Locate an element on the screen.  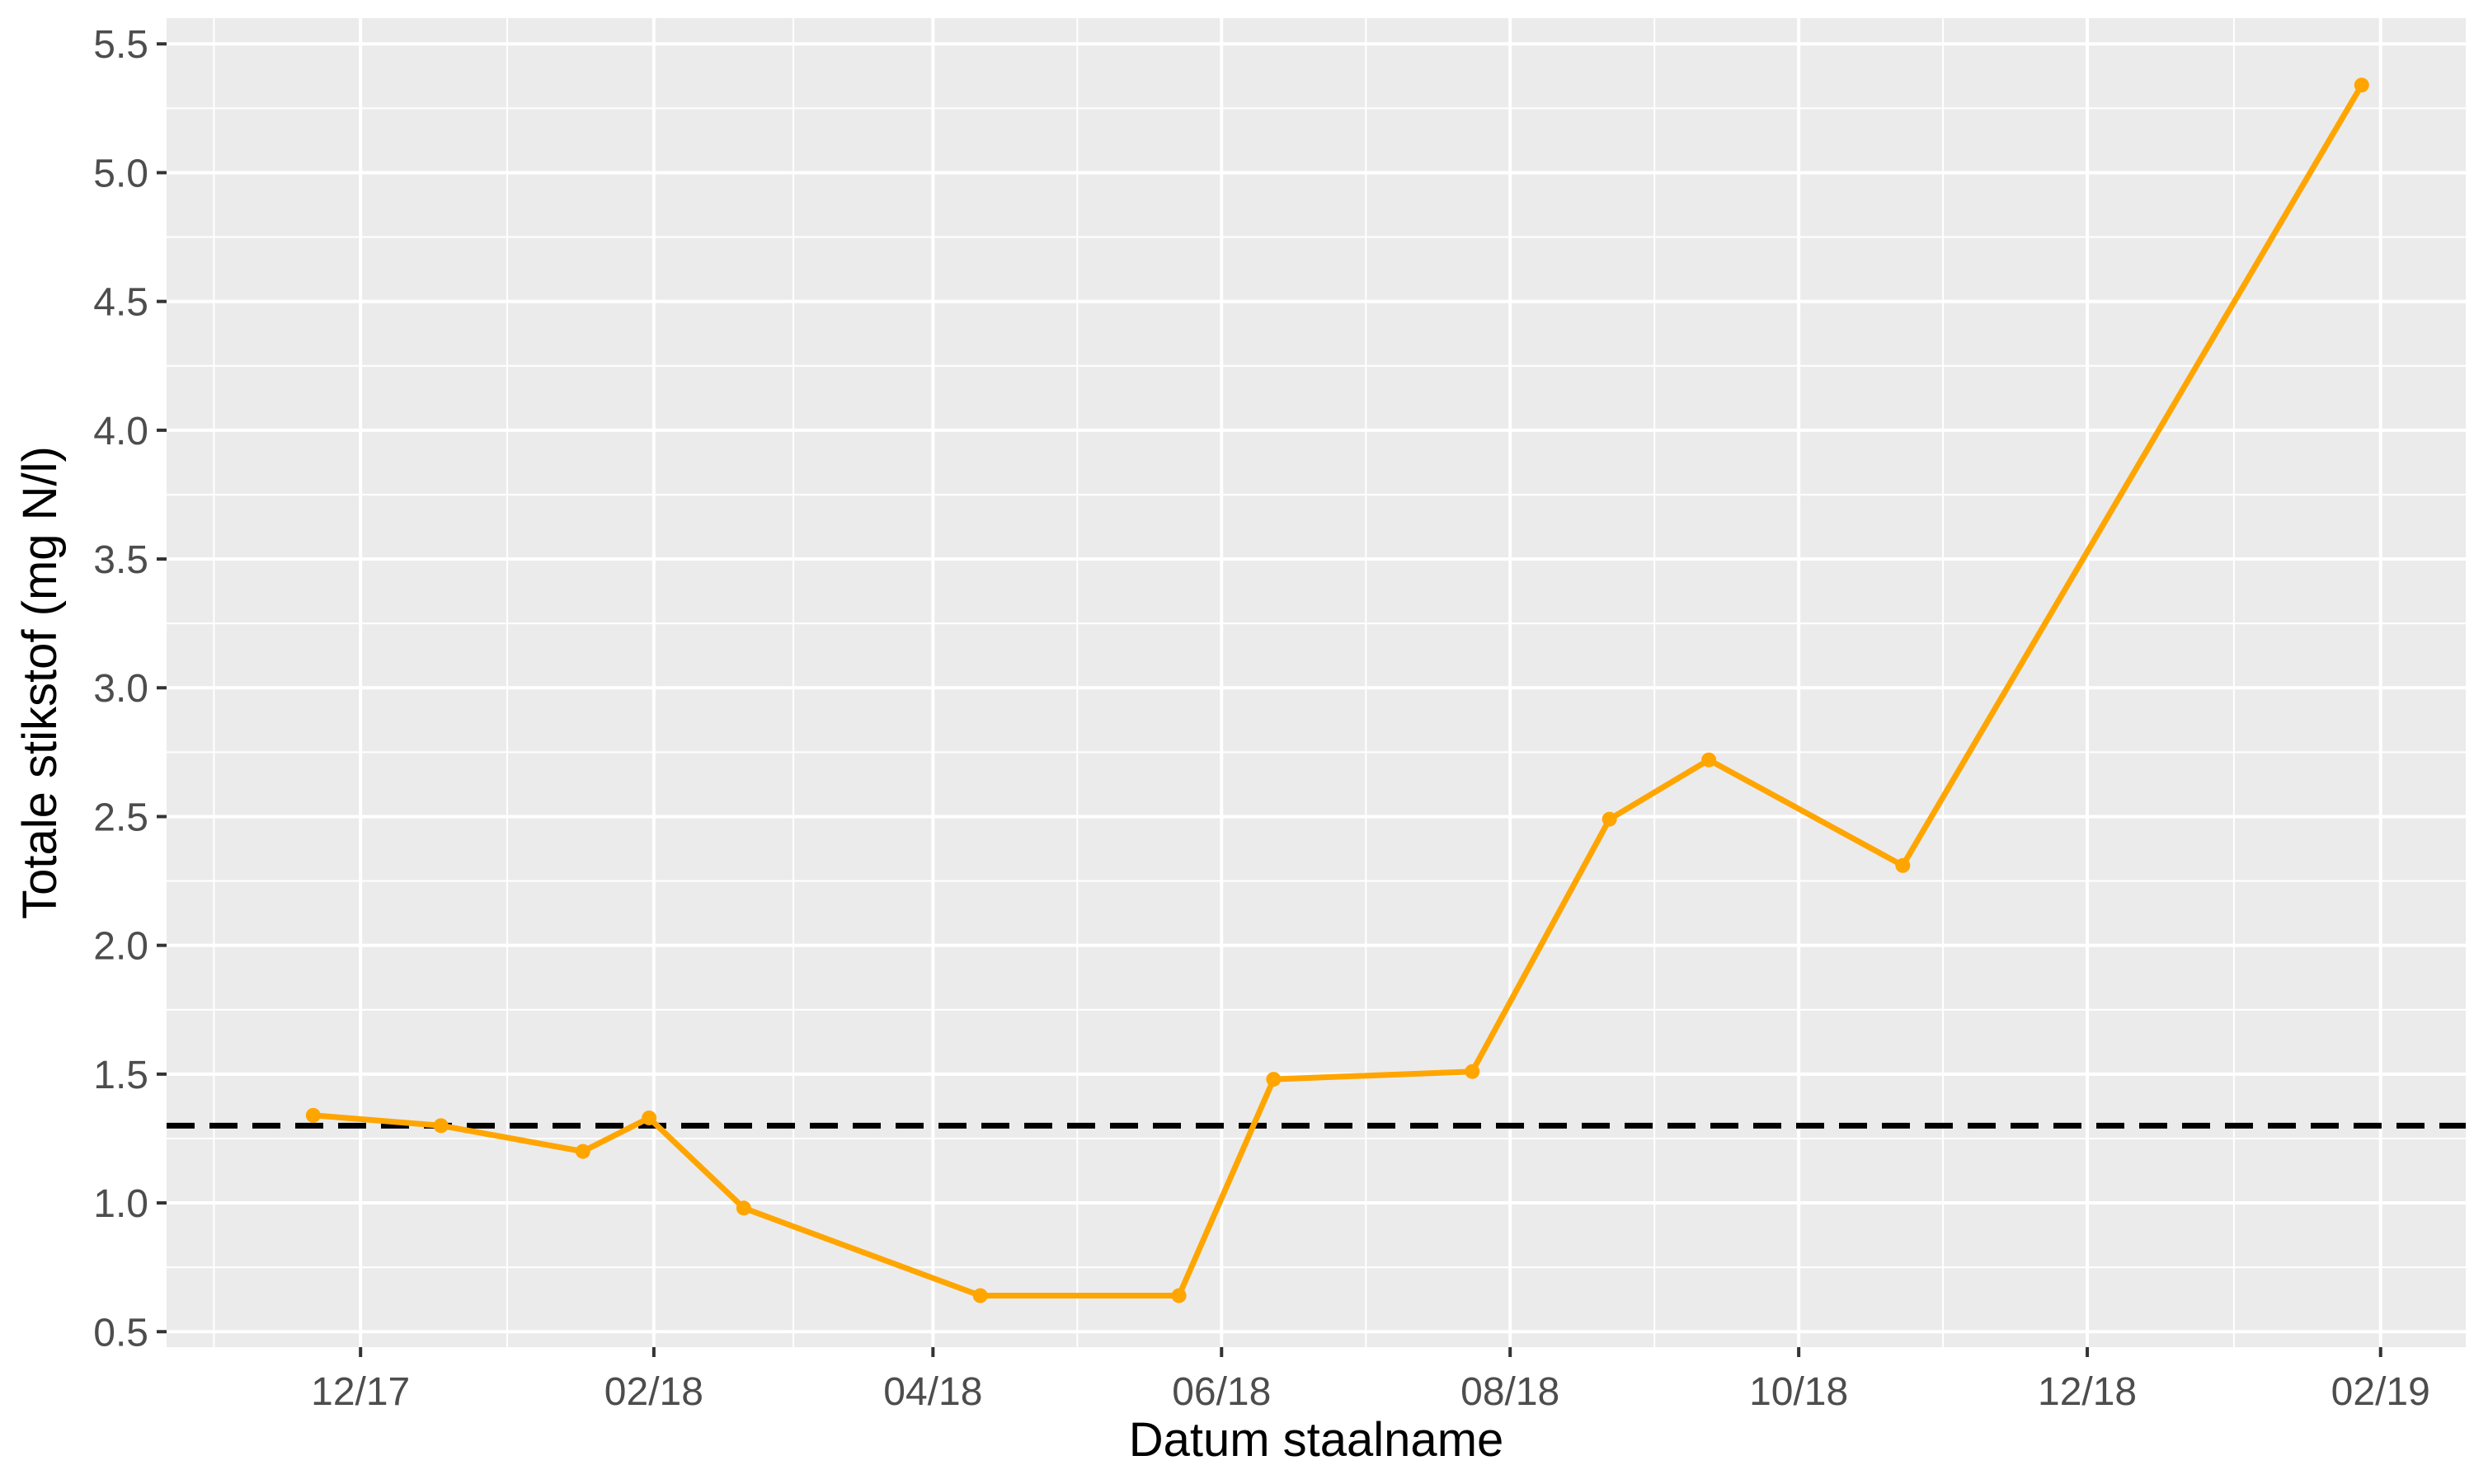
x-tick-label: 04/18 is located at coordinates (932, 1392).